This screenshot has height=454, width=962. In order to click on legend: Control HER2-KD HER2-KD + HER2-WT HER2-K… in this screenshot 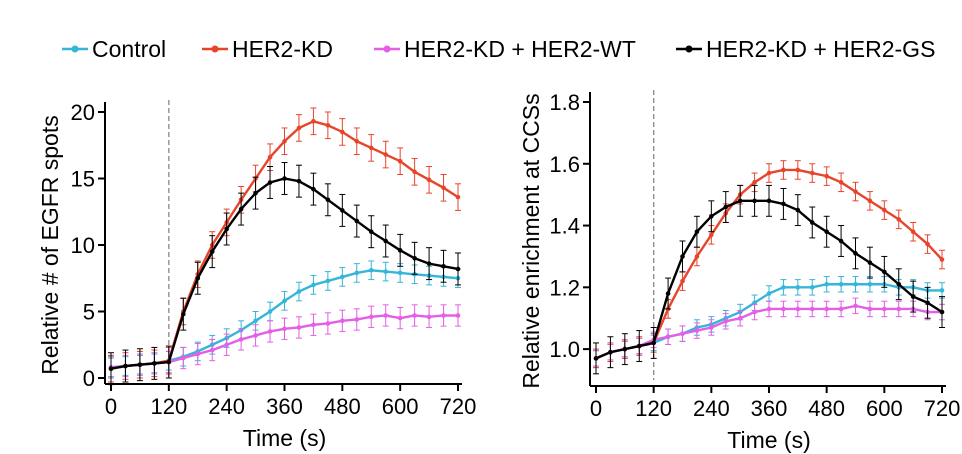, I will do `click(510, 49)`.